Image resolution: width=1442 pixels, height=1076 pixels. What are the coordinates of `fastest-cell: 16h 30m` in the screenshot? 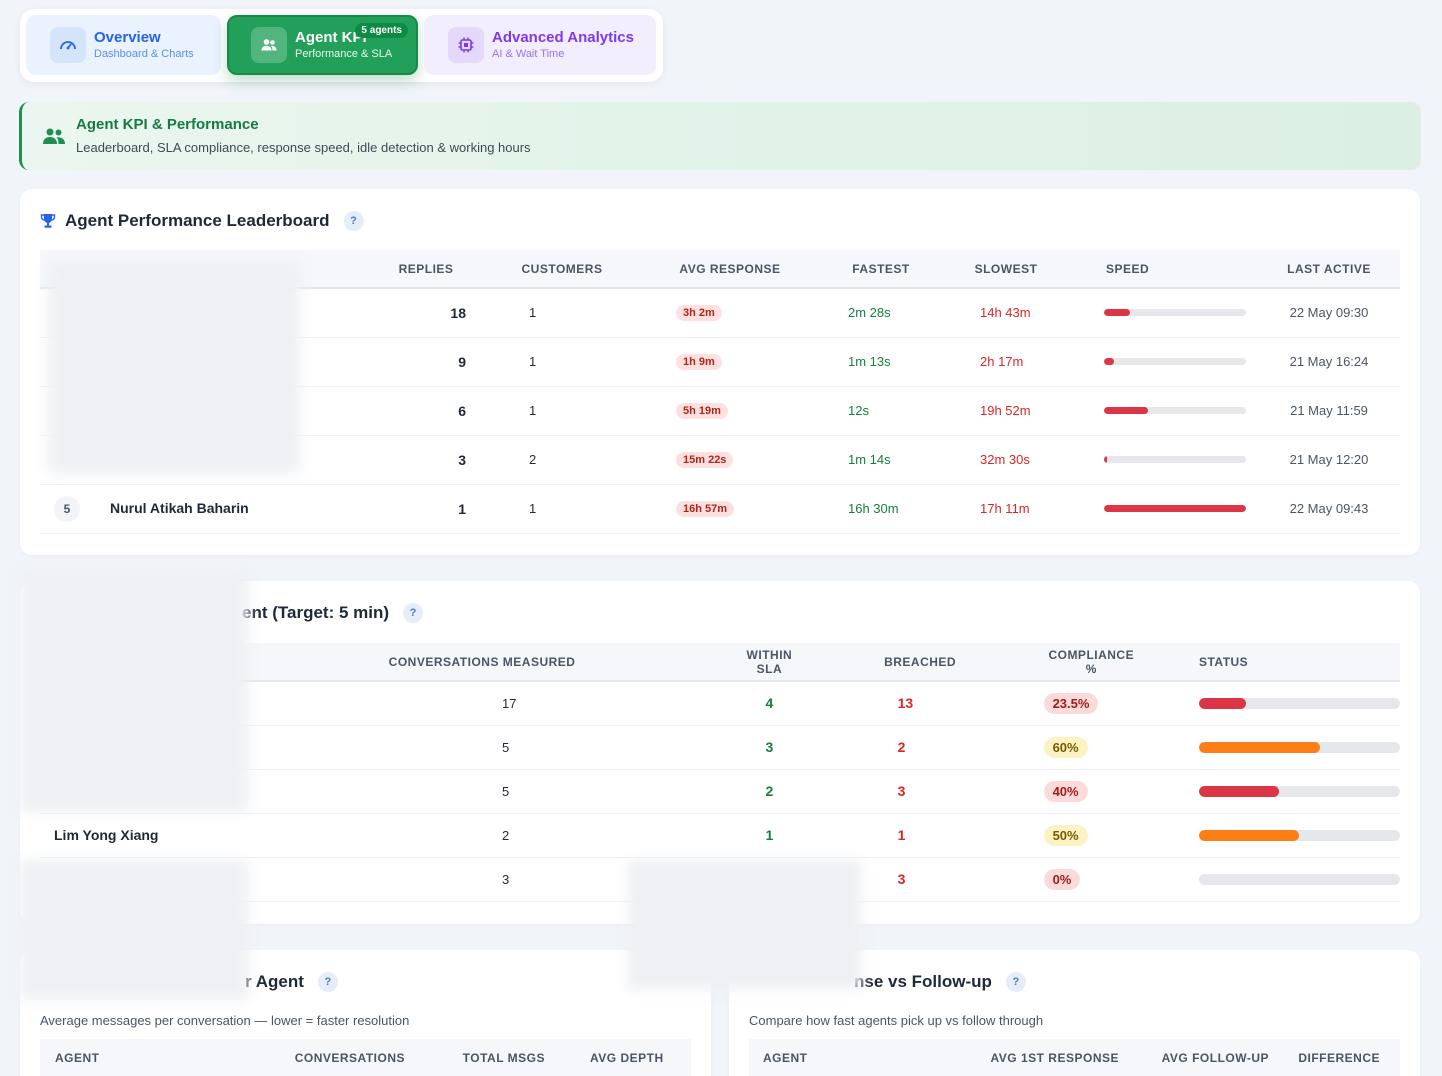 It's located at (881, 509).